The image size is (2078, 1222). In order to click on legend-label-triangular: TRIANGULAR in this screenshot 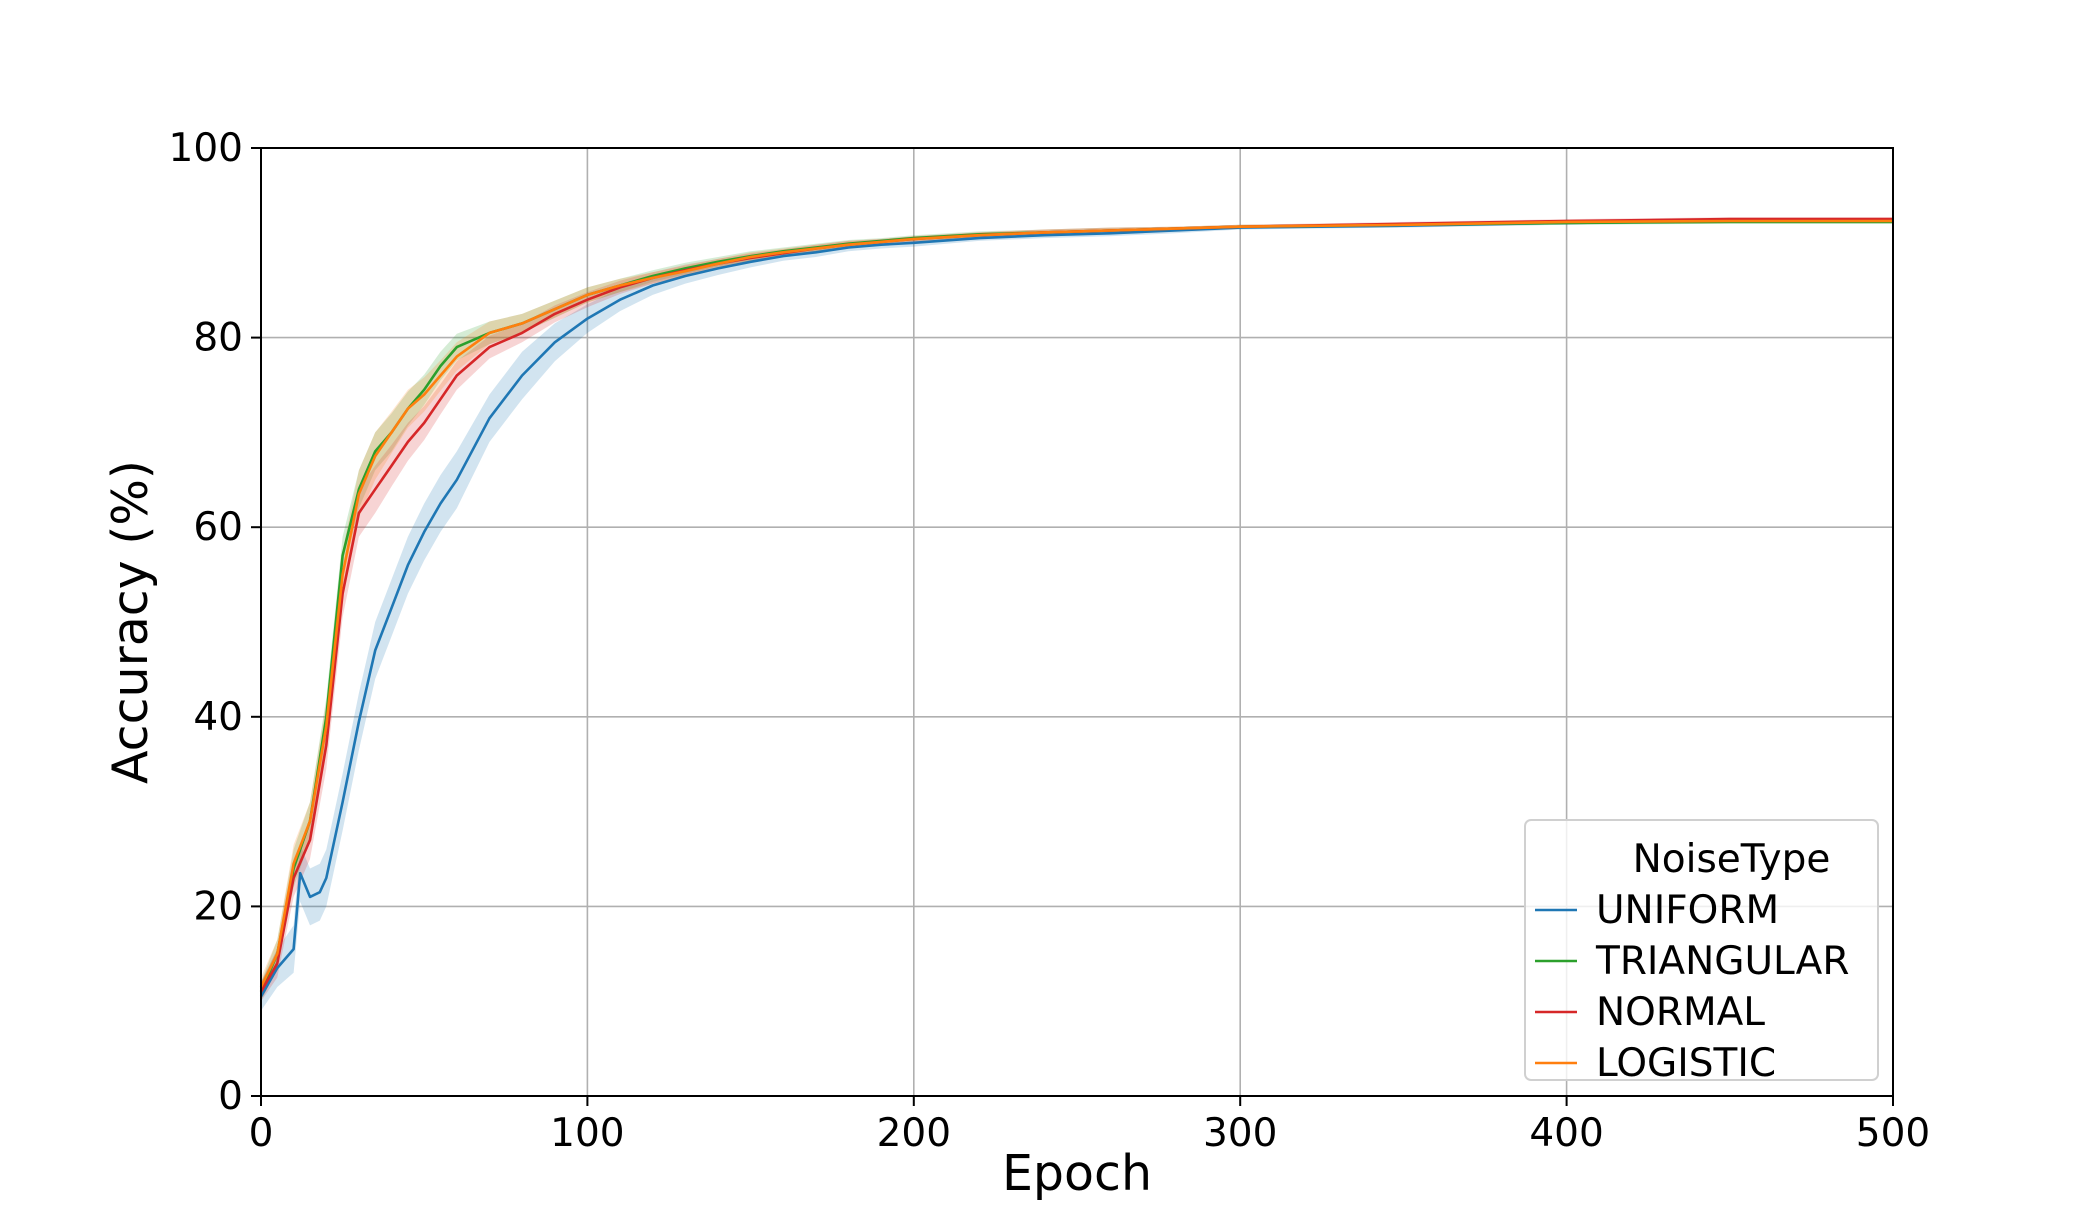, I will do `click(1722, 961)`.